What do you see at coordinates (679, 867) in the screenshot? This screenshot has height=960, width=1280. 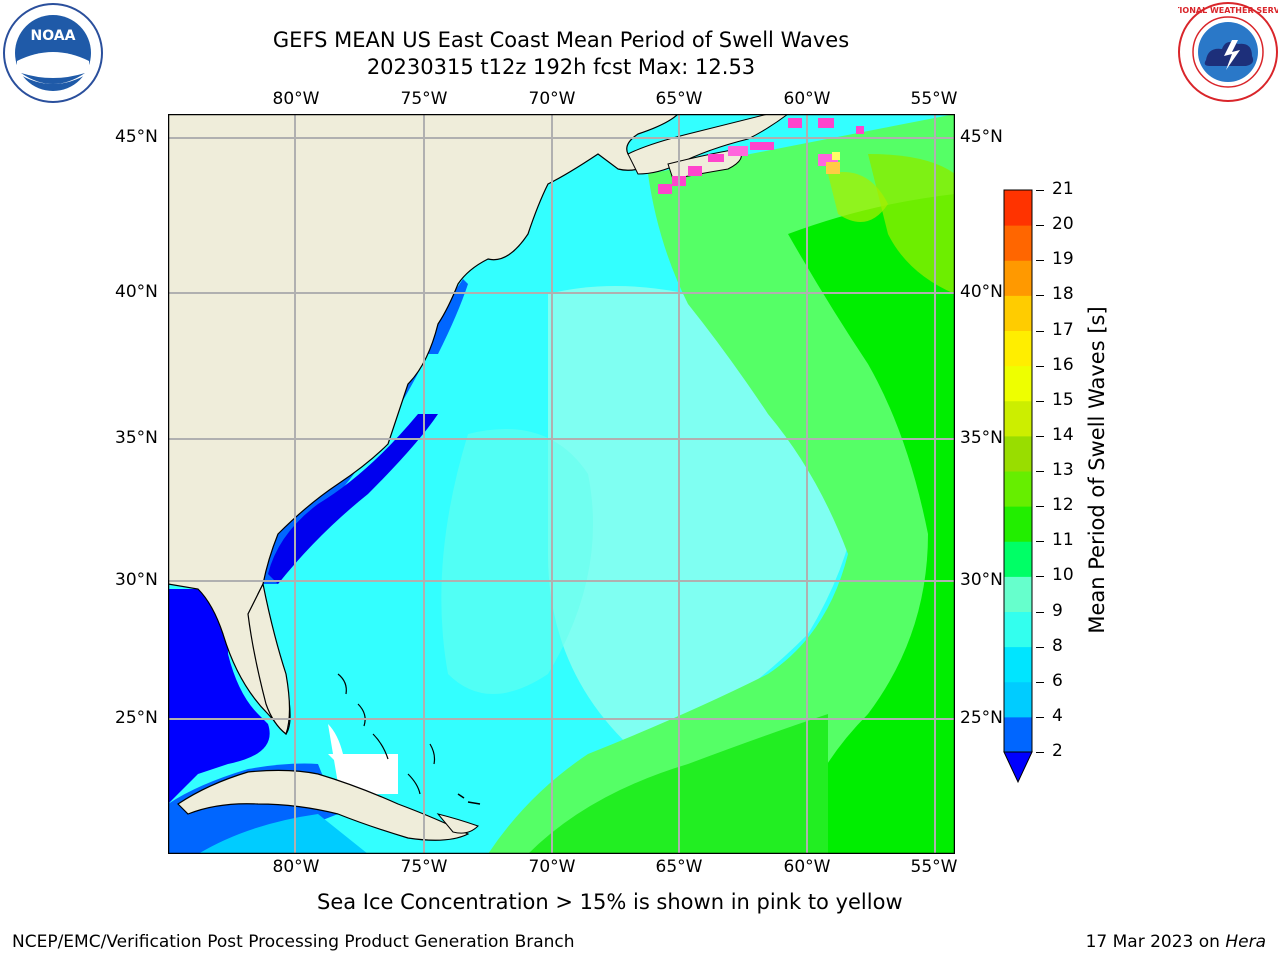 I see `lon-label-bottom: 65°W` at bounding box center [679, 867].